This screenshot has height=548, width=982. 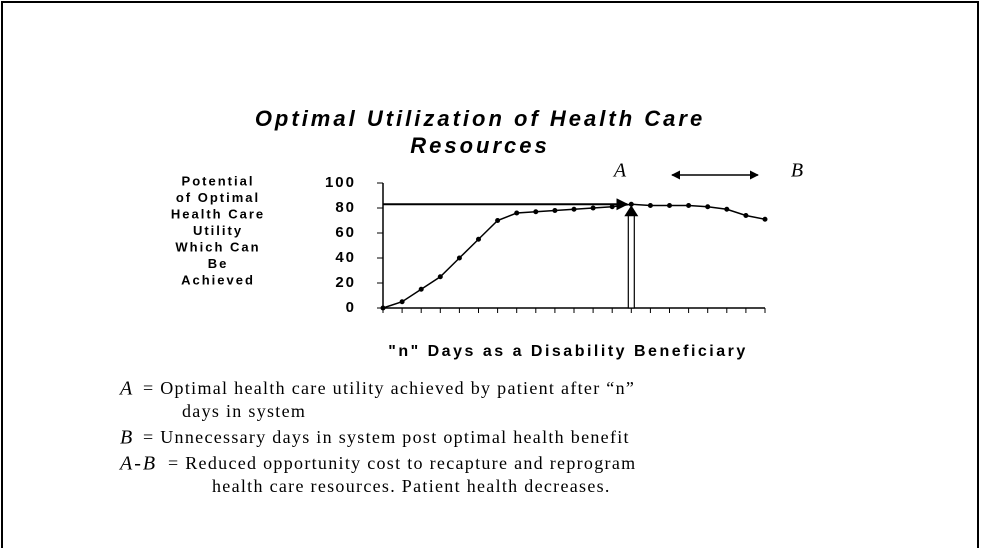 What do you see at coordinates (574, 256) in the screenshot?
I see `line` at bounding box center [574, 256].